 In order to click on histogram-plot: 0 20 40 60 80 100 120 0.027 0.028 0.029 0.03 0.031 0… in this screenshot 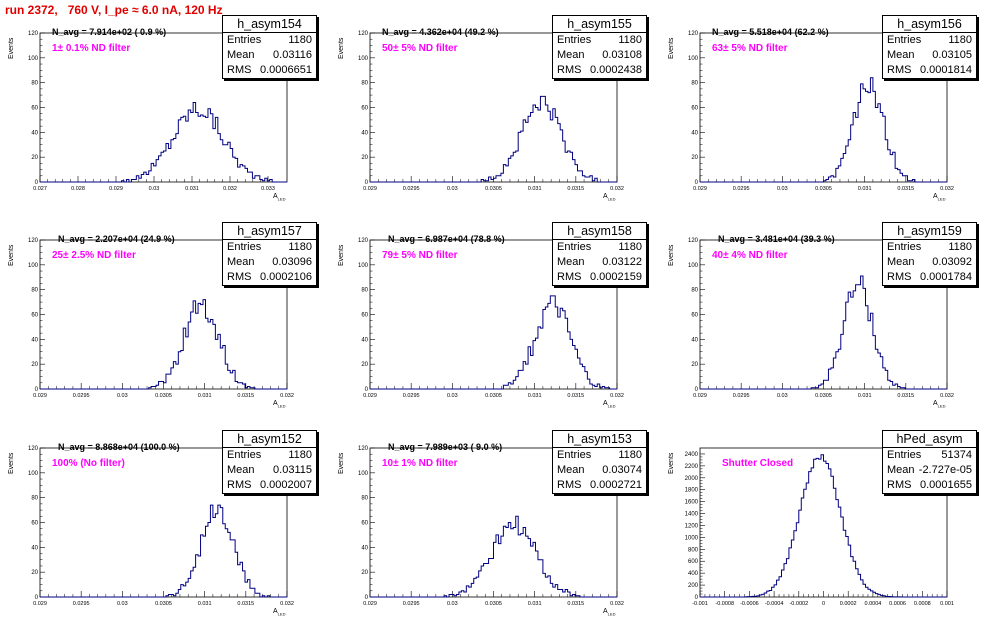, I will do `click(158, 111)`.